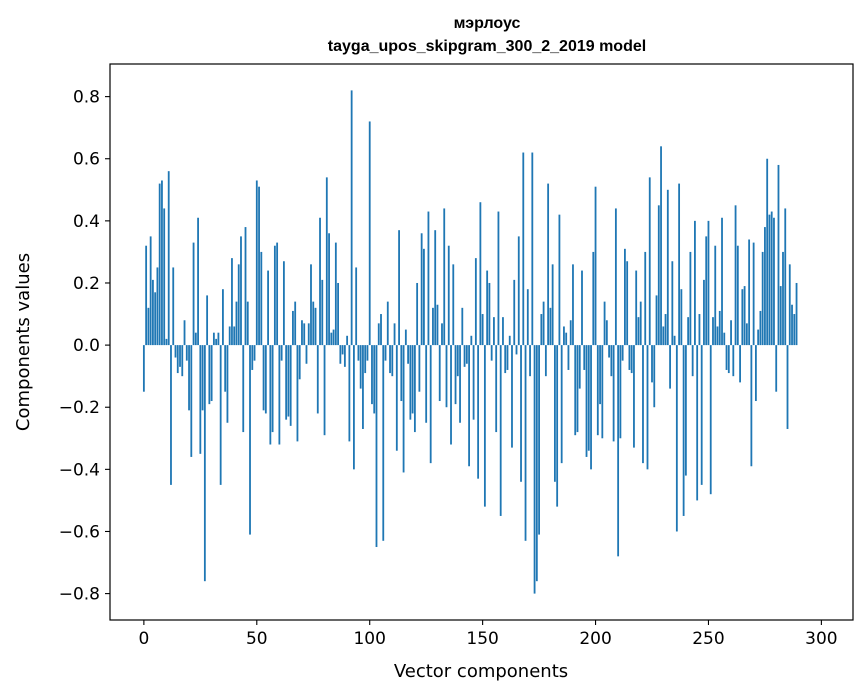 This screenshot has height=696, width=867. Describe the element at coordinates (482, 639) in the screenshot. I see `x-tick-label: 150` at that location.